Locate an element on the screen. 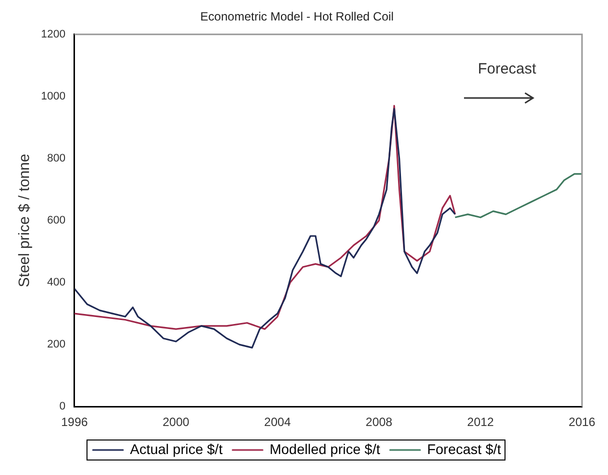 The image size is (608, 475). y-tick-label: 400 is located at coordinates (56, 282).